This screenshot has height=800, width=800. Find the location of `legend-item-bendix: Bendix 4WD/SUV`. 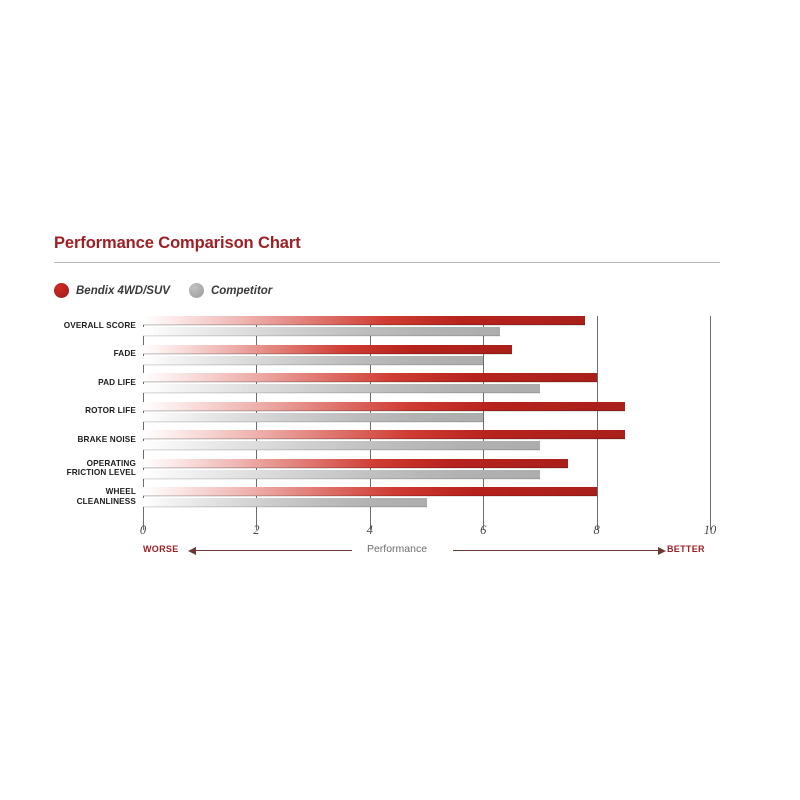

legend-item-bendix: Bendix 4WD/SUV is located at coordinates (112, 290).